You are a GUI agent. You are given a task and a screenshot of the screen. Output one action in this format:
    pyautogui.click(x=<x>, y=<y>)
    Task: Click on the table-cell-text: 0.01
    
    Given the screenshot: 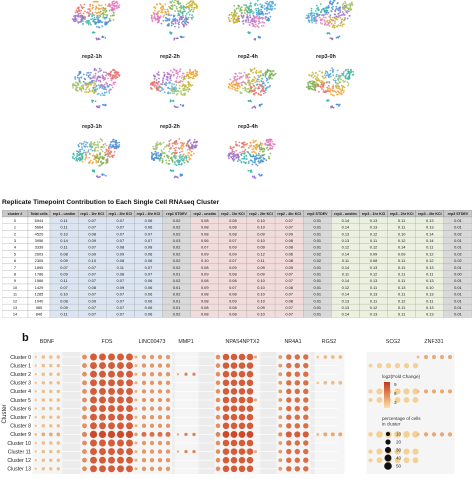 What is the action you would take?
    pyautogui.click(x=458, y=287)
    